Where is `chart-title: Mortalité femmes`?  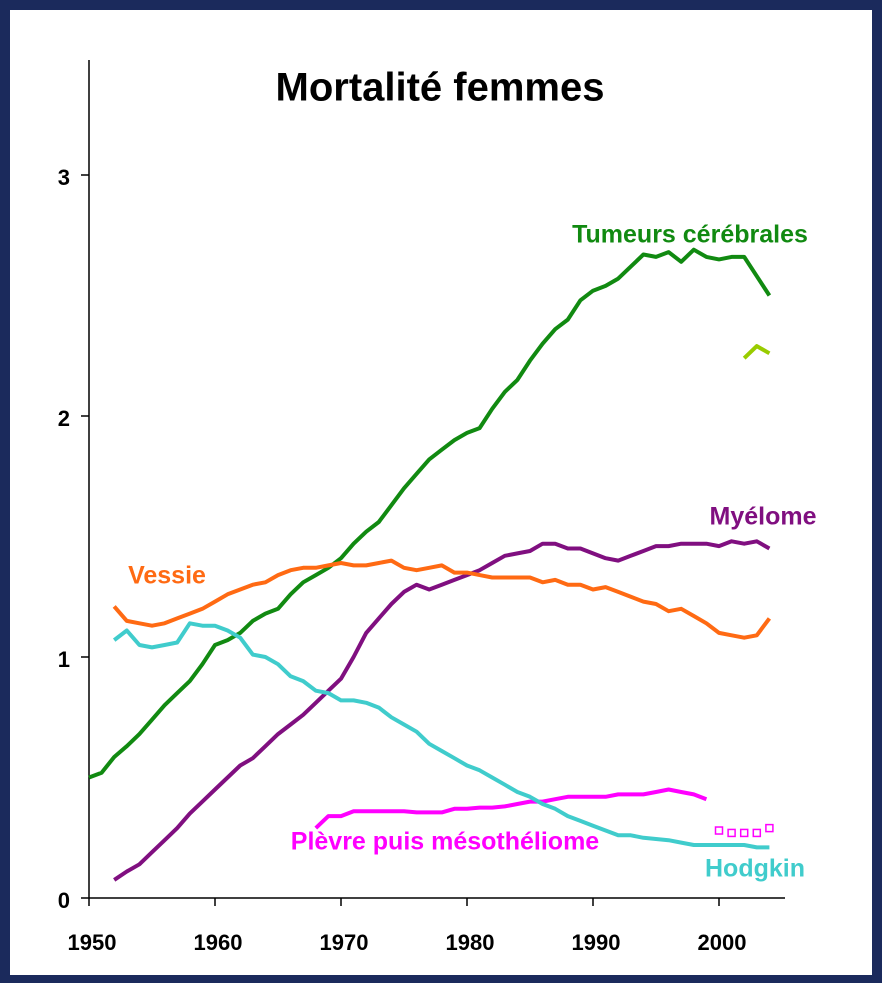
chart-title: Mortalité femmes is located at coordinates (440, 88).